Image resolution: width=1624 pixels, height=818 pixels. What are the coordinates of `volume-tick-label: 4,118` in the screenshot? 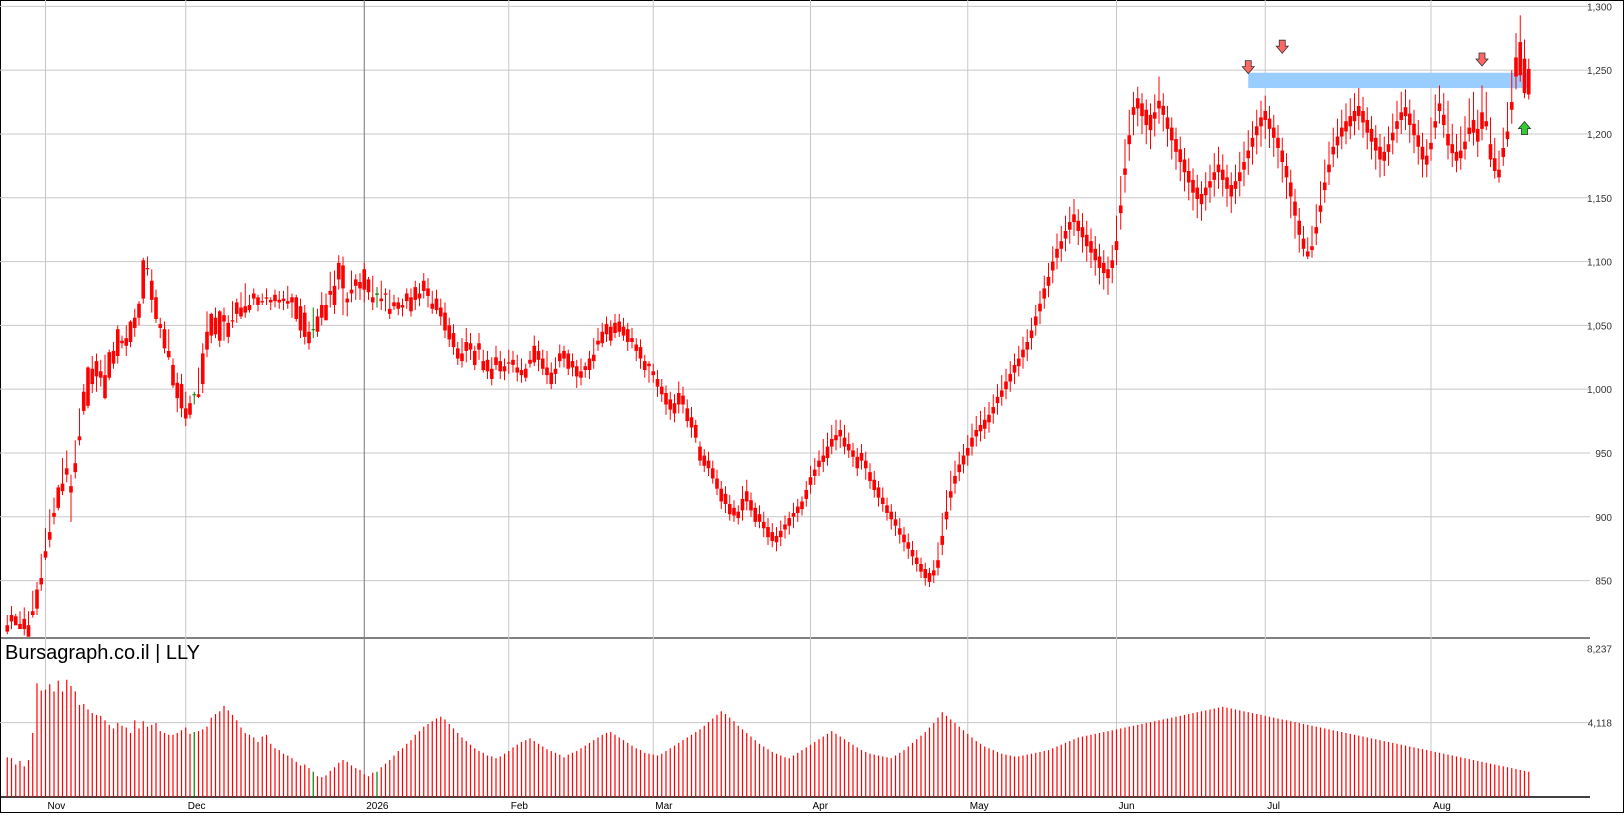 It's located at (1600, 724).